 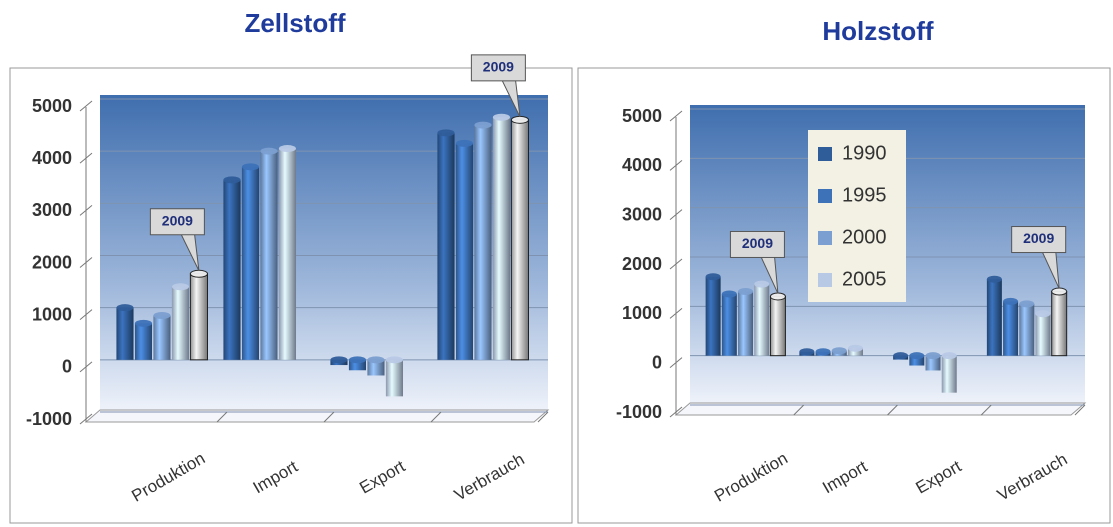 I want to click on chart-title: Holzstoff, so click(x=878, y=31).